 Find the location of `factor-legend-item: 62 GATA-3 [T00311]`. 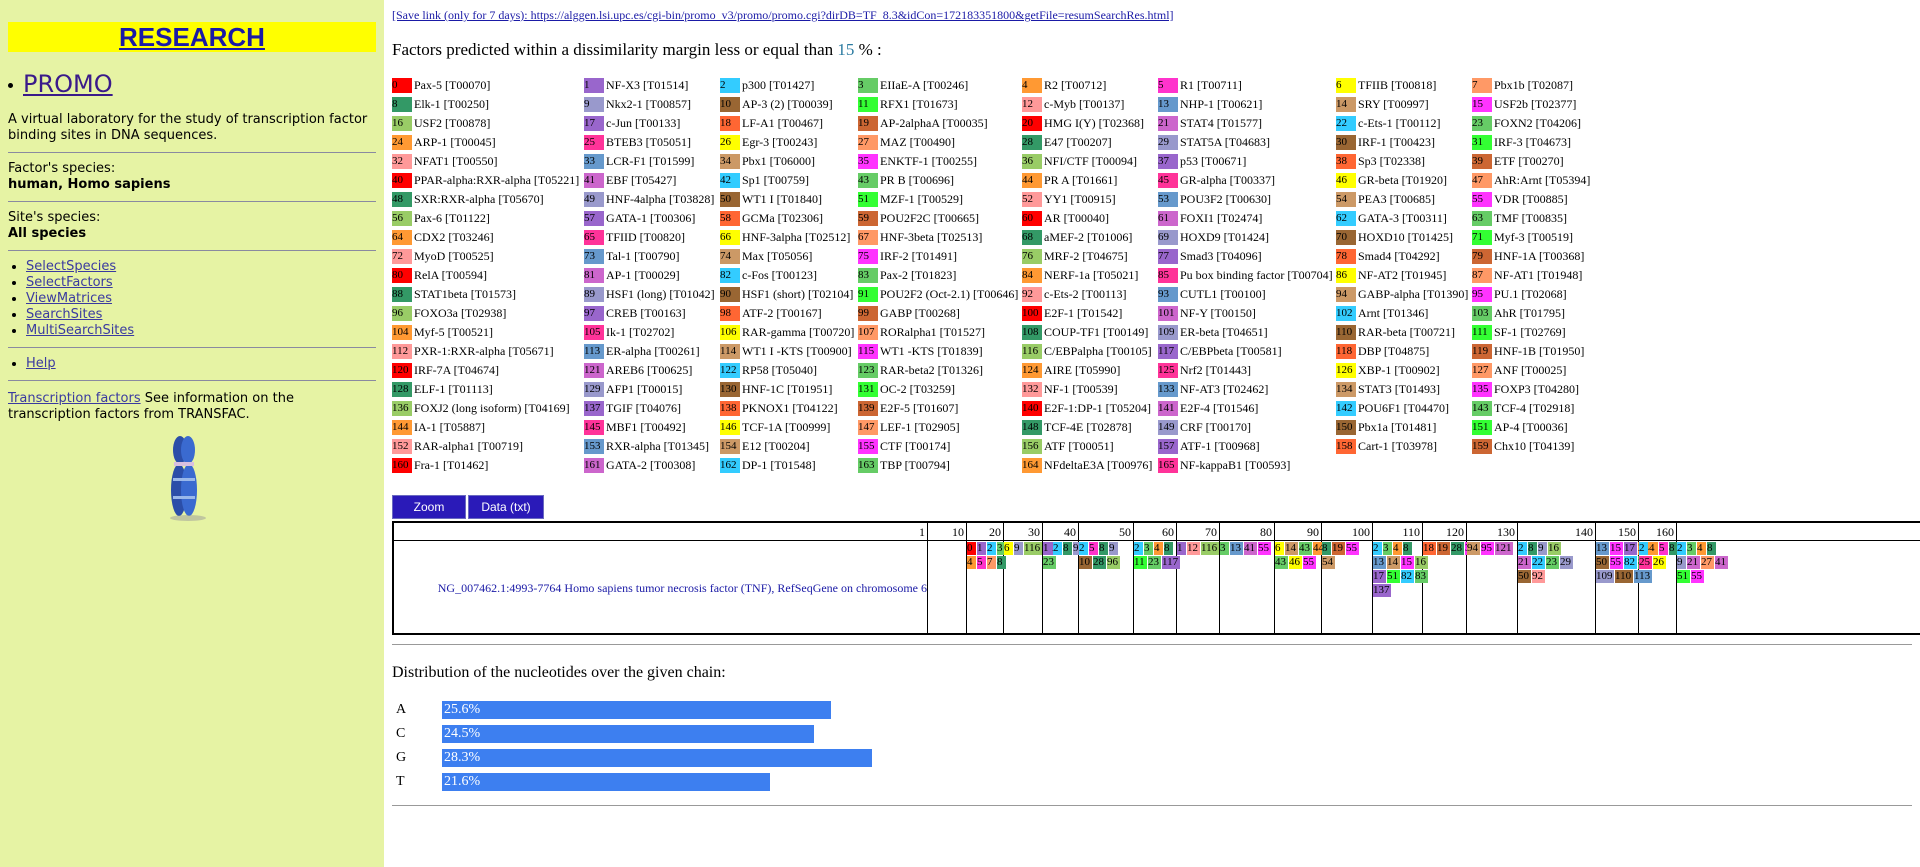

factor-legend-item: 62 GATA-3 [T00311] is located at coordinates (1391, 218).